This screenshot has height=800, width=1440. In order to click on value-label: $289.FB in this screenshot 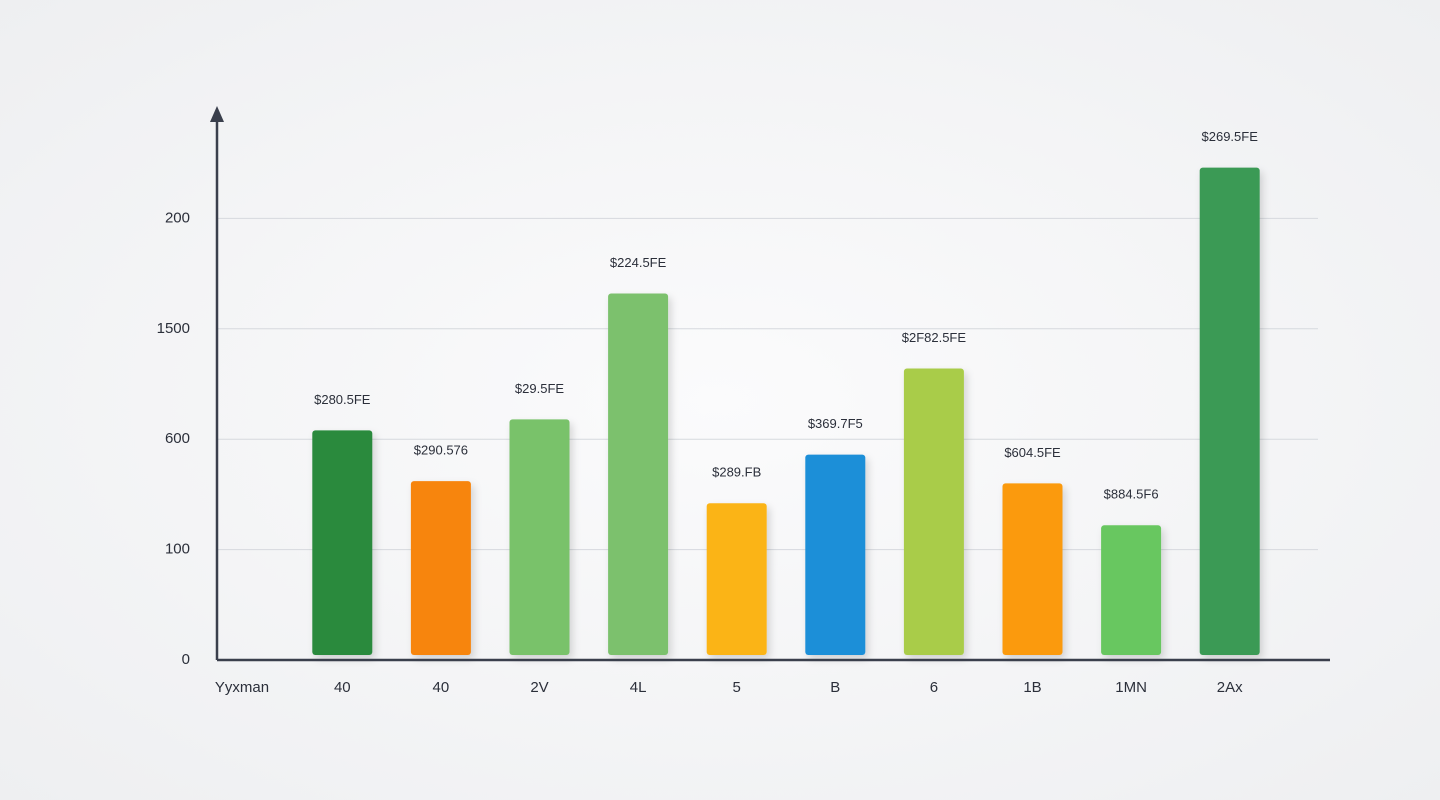, I will do `click(736, 472)`.